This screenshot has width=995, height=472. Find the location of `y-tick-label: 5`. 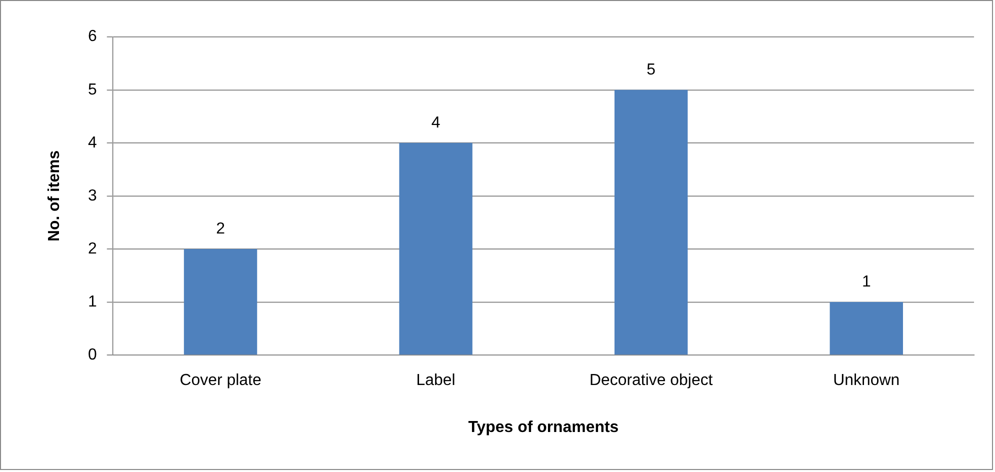

y-tick-label: 5 is located at coordinates (93, 89).